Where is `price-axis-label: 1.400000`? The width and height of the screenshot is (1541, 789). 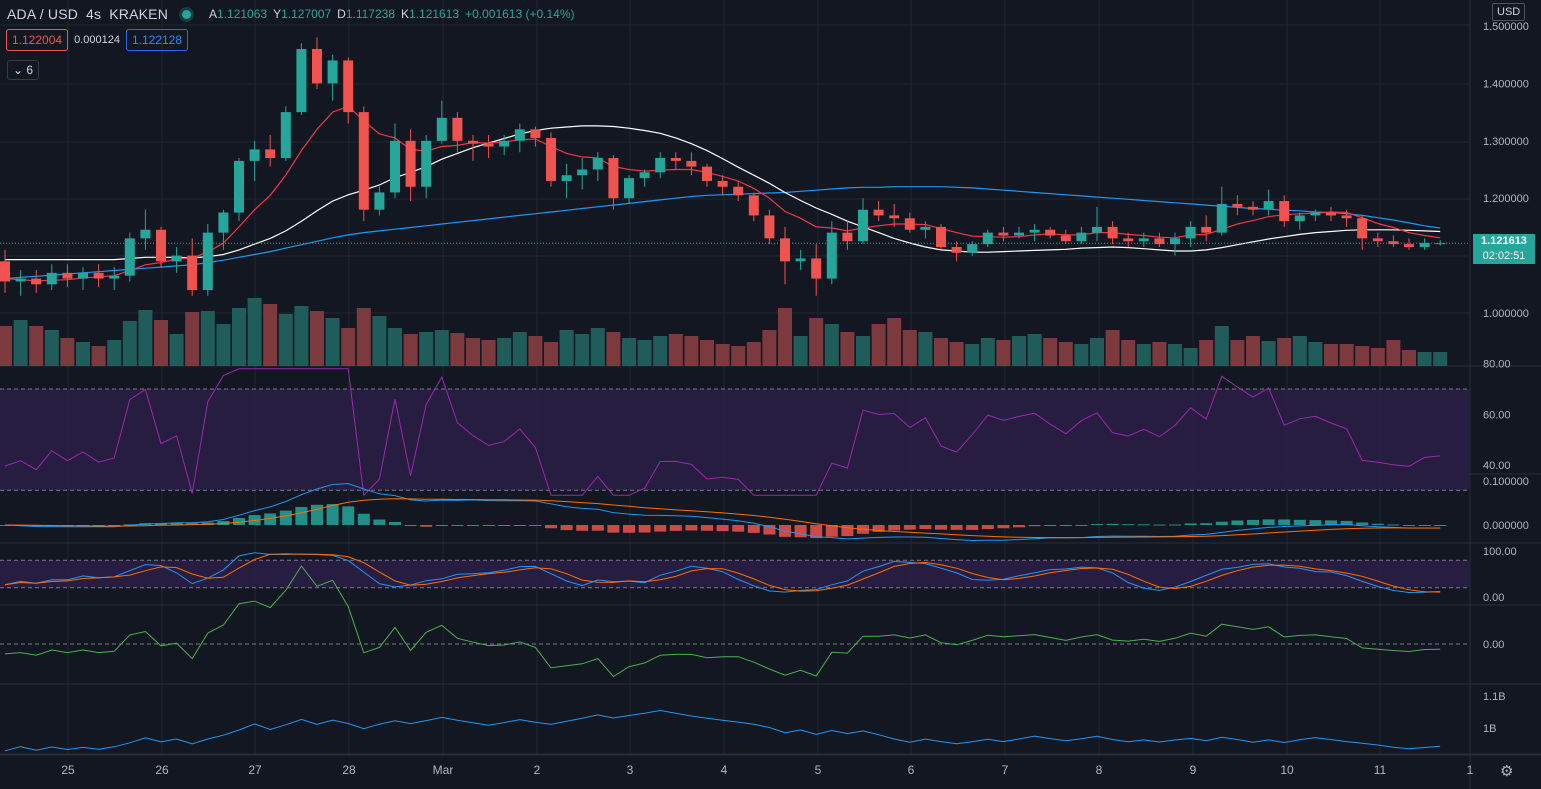 price-axis-label: 1.400000 is located at coordinates (1506, 84).